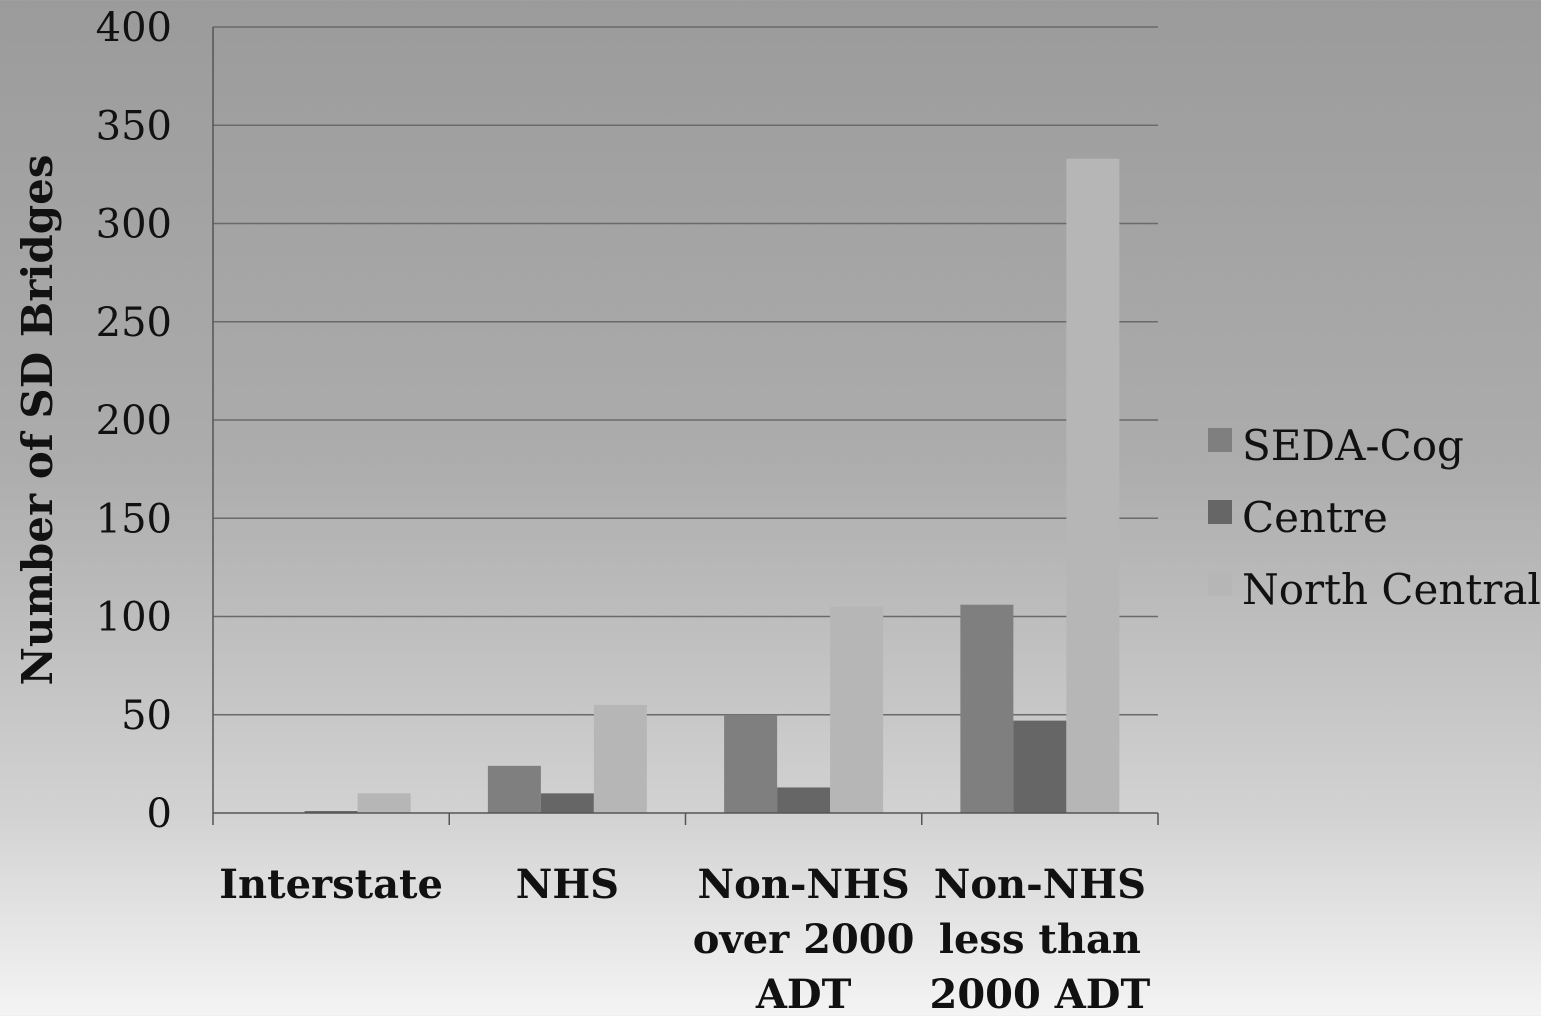 The height and width of the screenshot is (1016, 1541). What do you see at coordinates (159, 814) in the screenshot?
I see `y-tick-label: 0` at bounding box center [159, 814].